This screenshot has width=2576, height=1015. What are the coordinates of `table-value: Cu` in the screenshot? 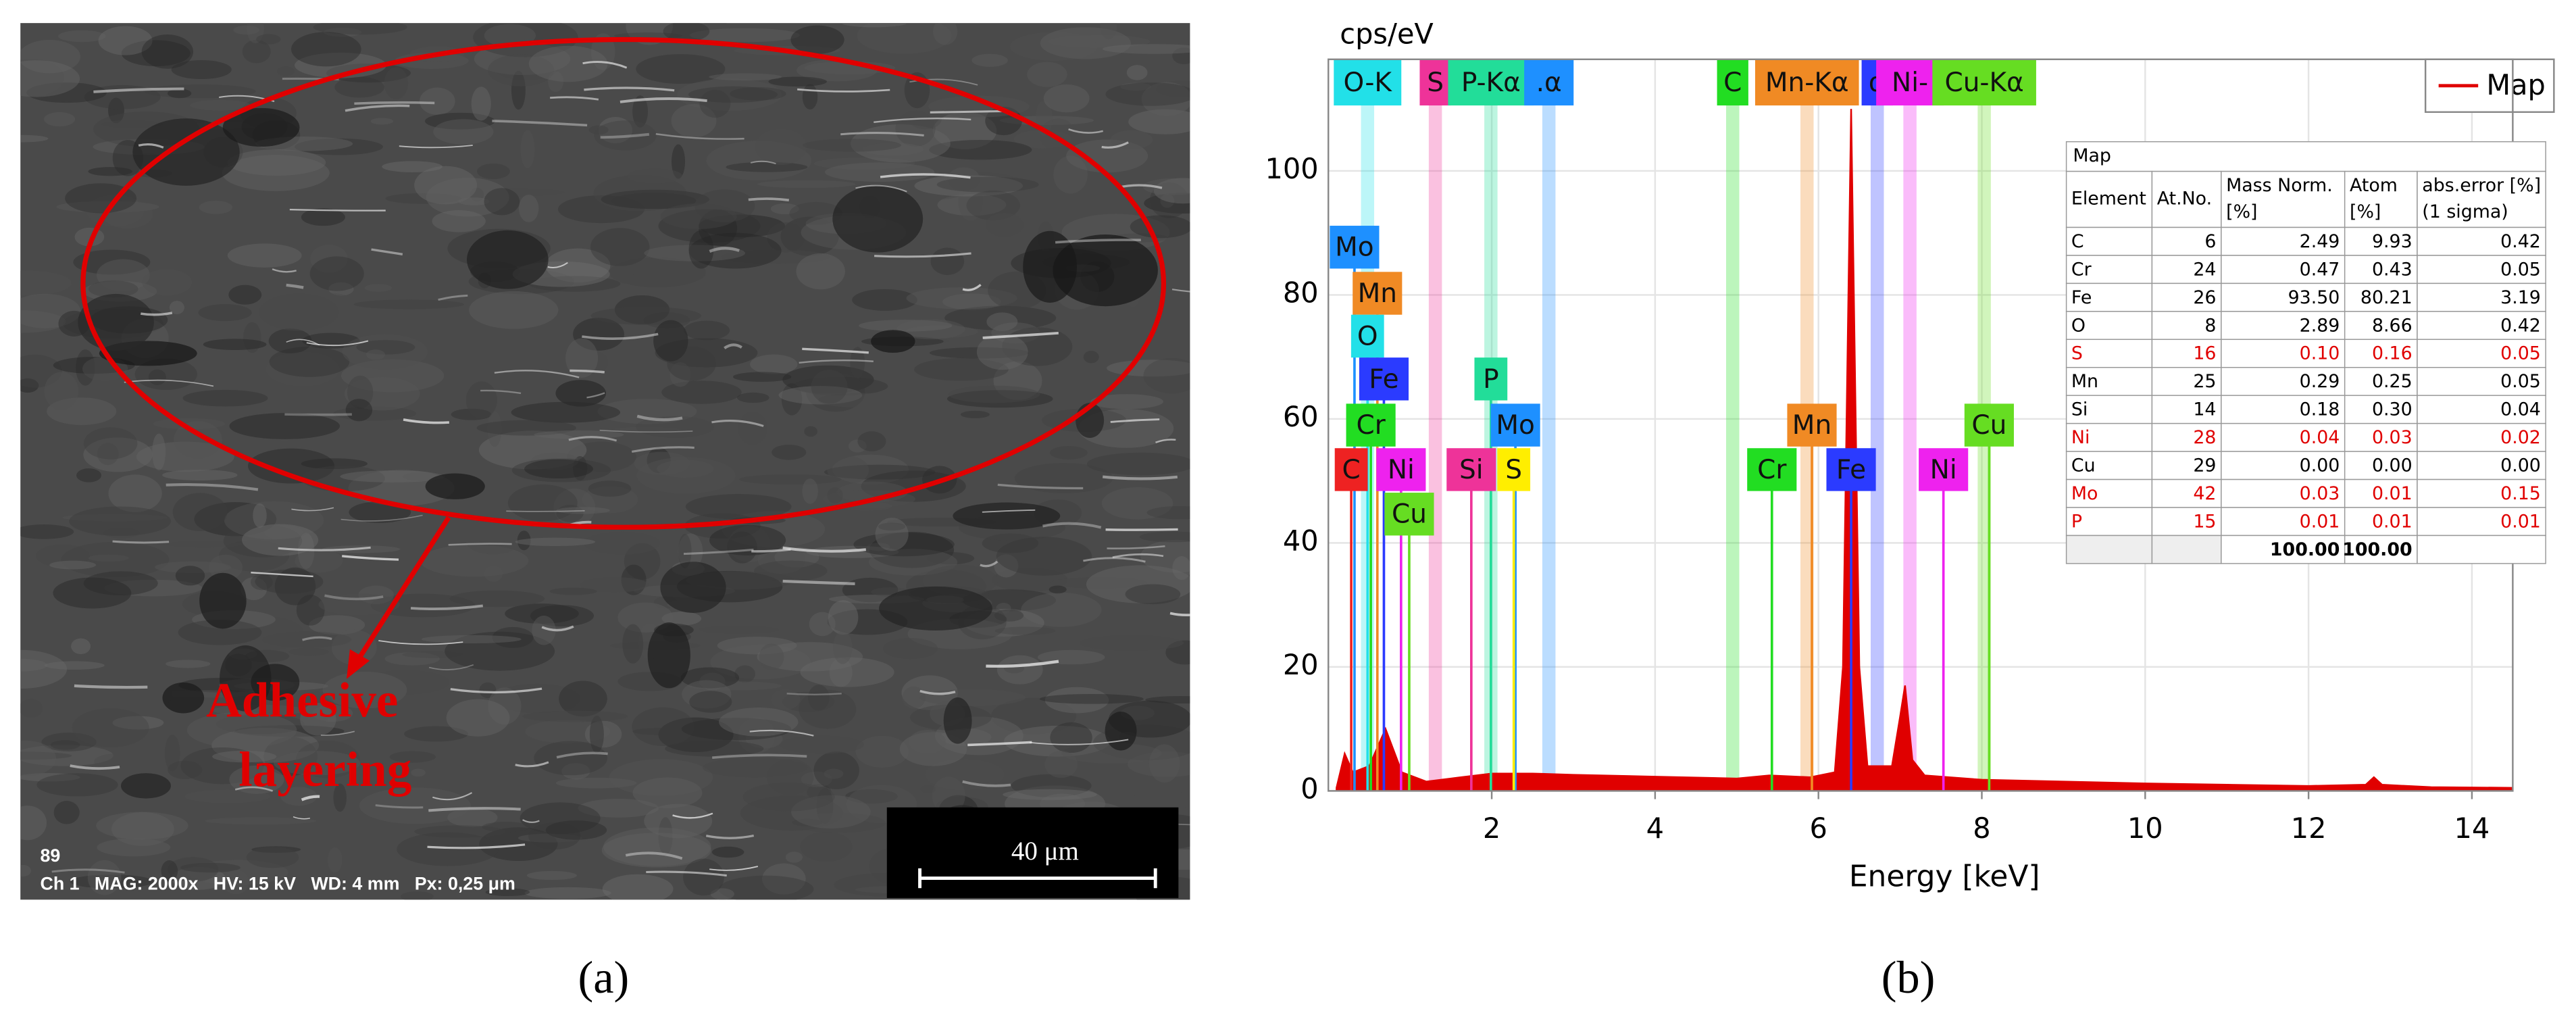 It's located at (2083, 466).